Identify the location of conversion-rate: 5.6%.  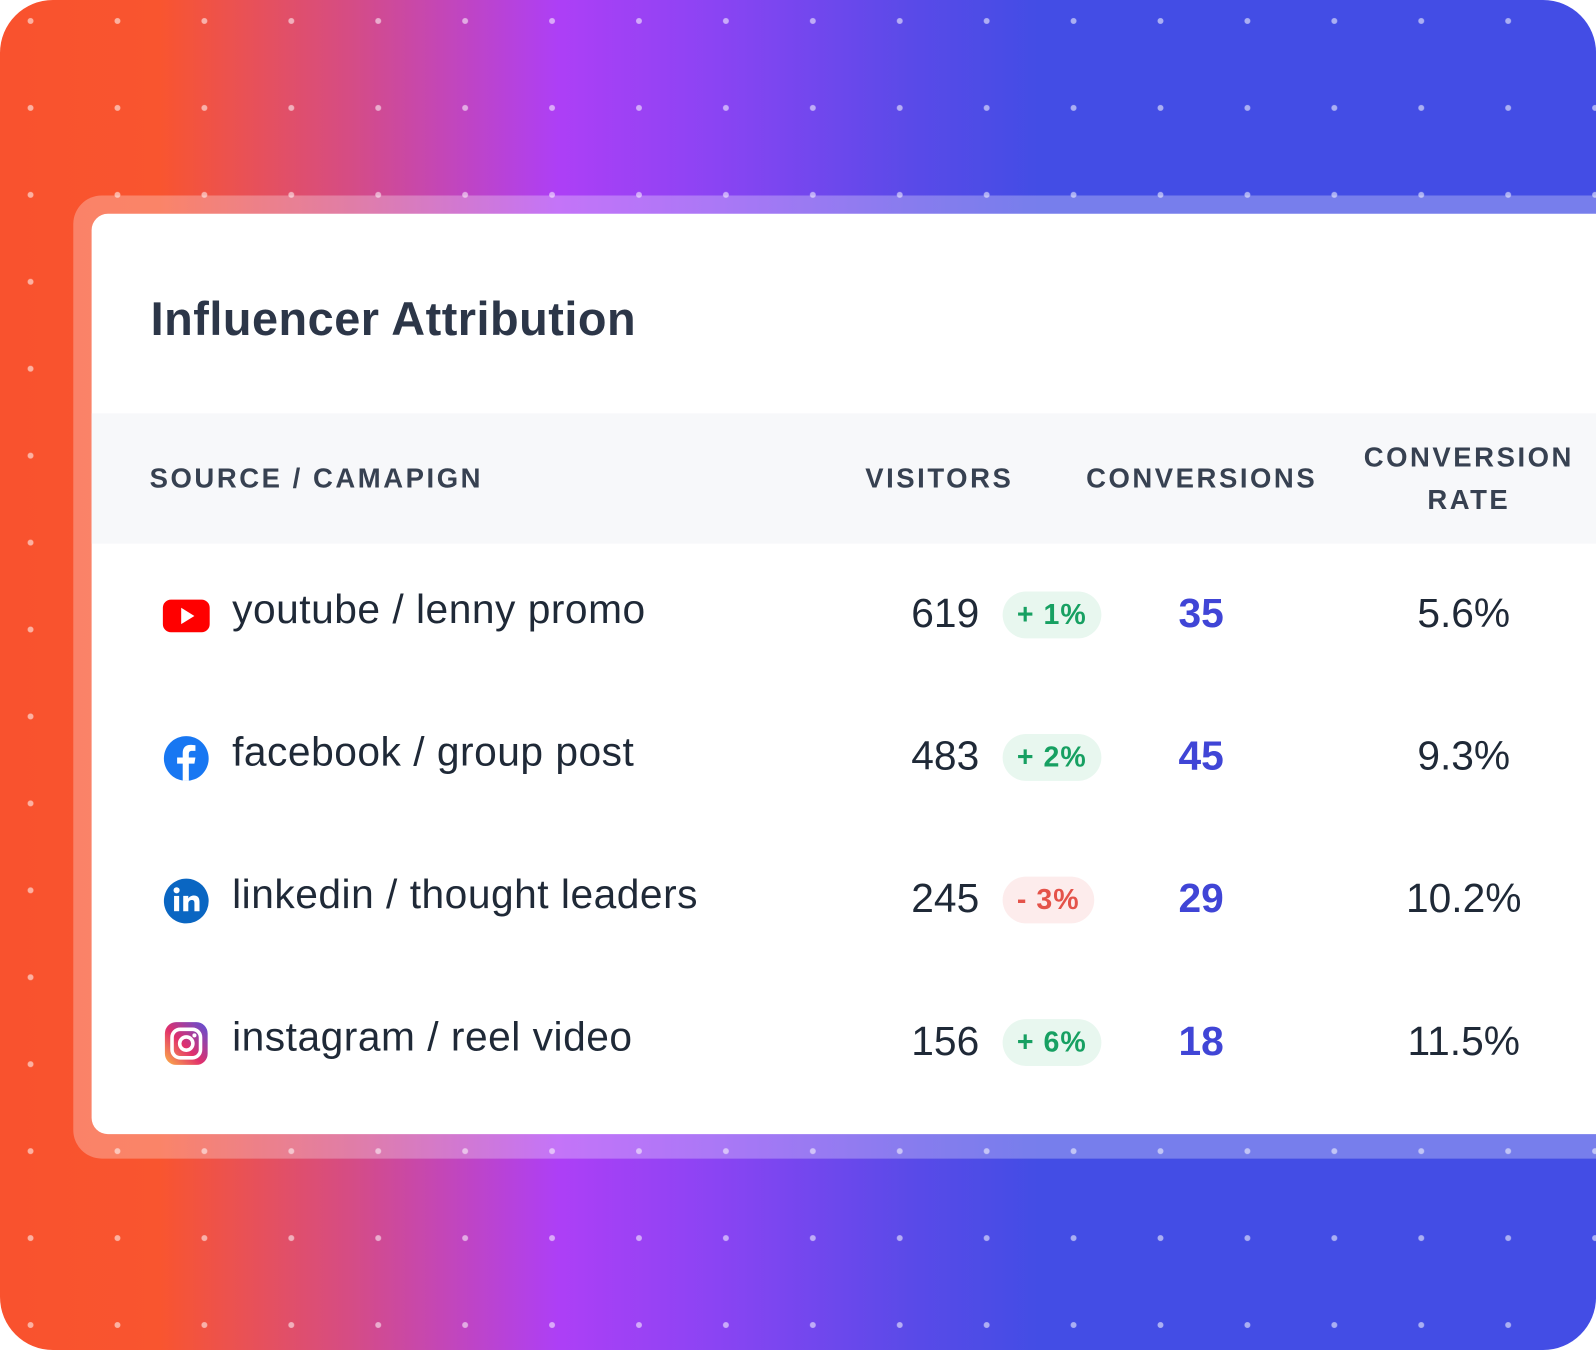
(1464, 614).